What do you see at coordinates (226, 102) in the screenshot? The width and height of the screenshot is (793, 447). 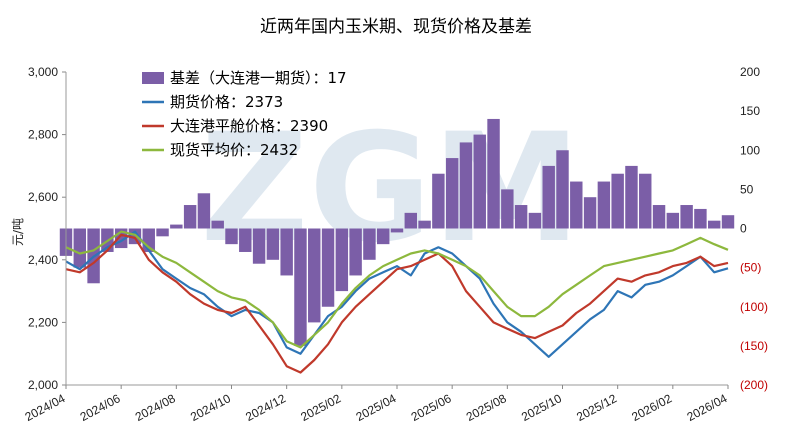 I see `legend-label: 期货价格：2373` at bounding box center [226, 102].